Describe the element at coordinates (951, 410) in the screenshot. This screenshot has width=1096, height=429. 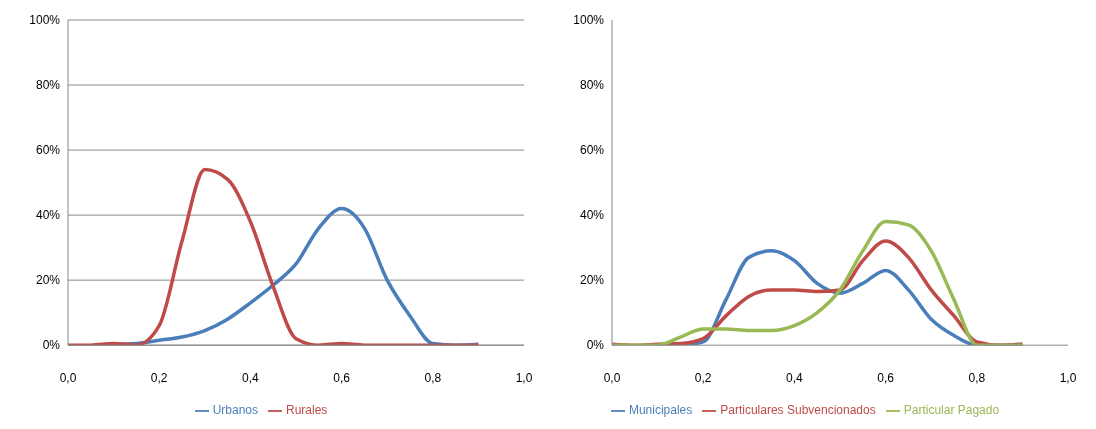
I see `legend-label: Particular Pagado` at that location.